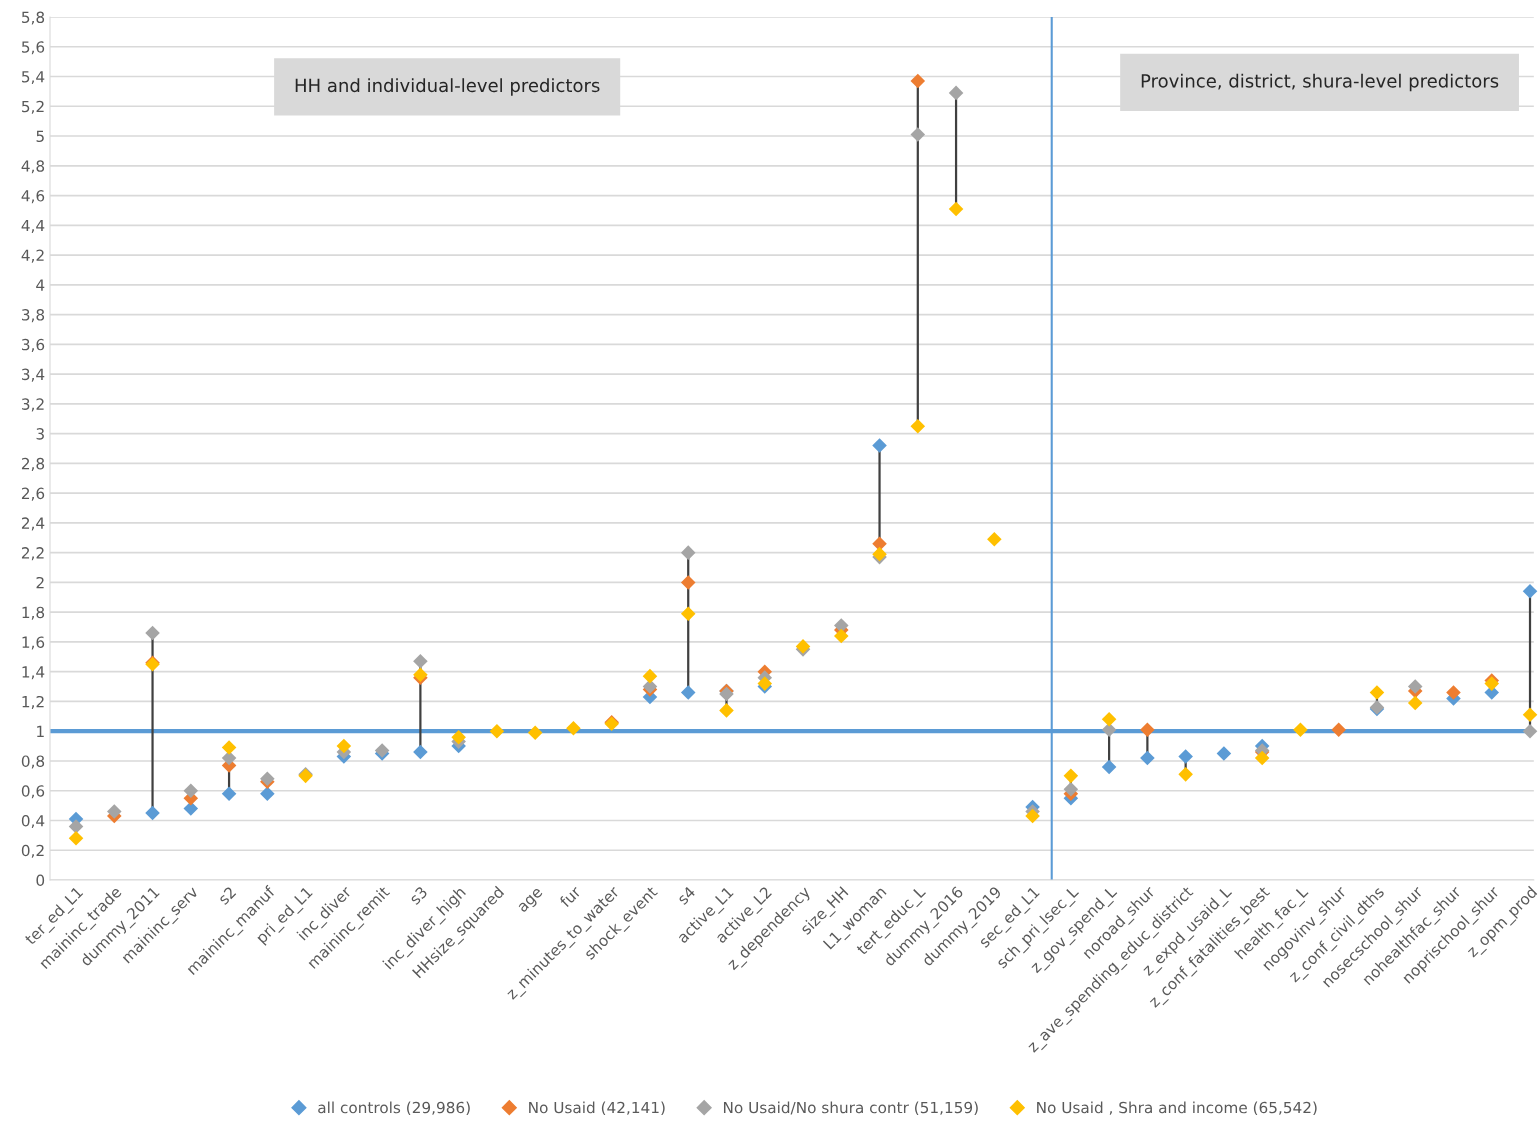 The width and height of the screenshot is (1540, 1130). Describe the element at coordinates (33, 524) in the screenshot. I see `y-tick-label: 2,4` at that location.